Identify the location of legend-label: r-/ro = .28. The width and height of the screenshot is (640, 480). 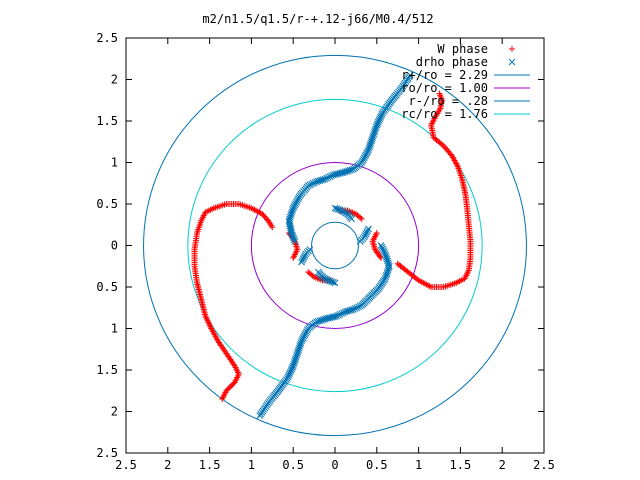
(448, 101).